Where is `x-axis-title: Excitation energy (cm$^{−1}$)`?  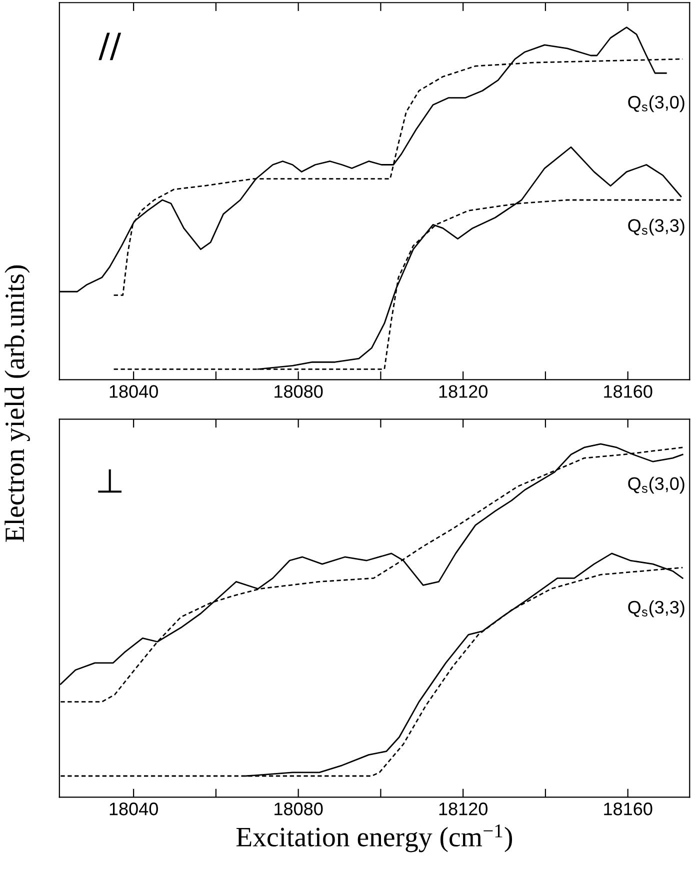 x-axis-title: Excitation energy (cm$^{−1}$) is located at coordinates (374, 838).